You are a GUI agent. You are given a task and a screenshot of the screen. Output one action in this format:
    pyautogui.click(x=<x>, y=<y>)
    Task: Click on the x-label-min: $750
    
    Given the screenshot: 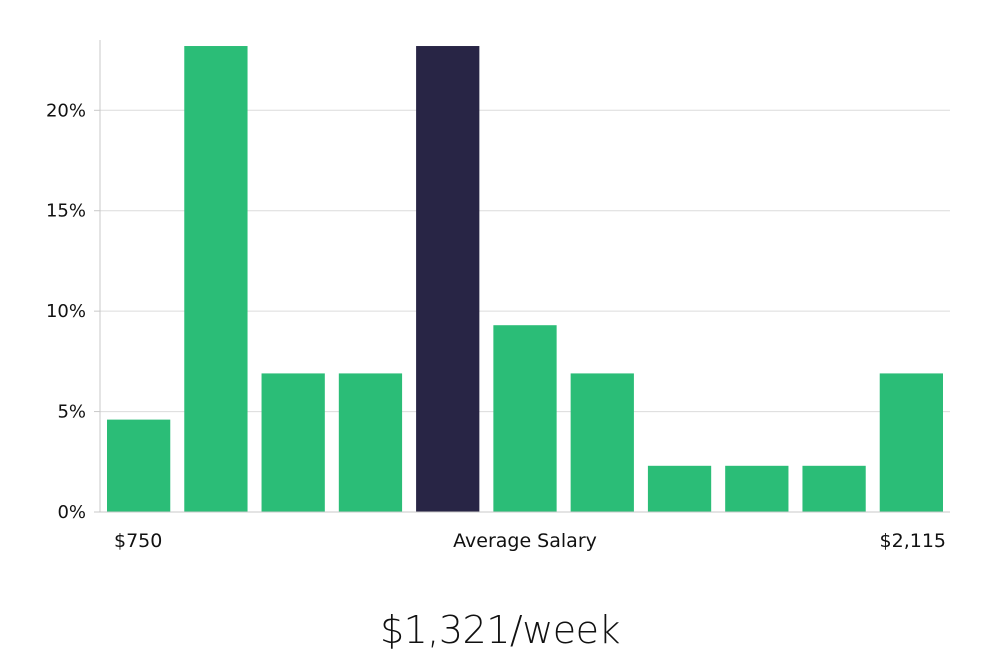 What is the action you would take?
    pyautogui.click(x=138, y=541)
    